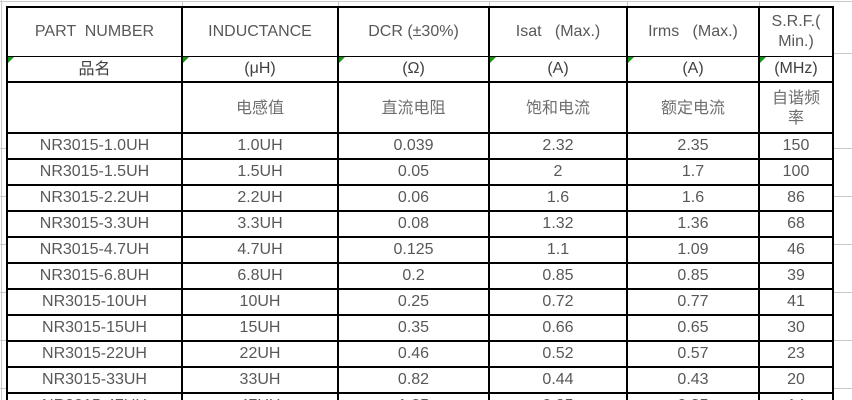  I want to click on cell-part-number: NR3015-4.7UH, so click(94, 250).